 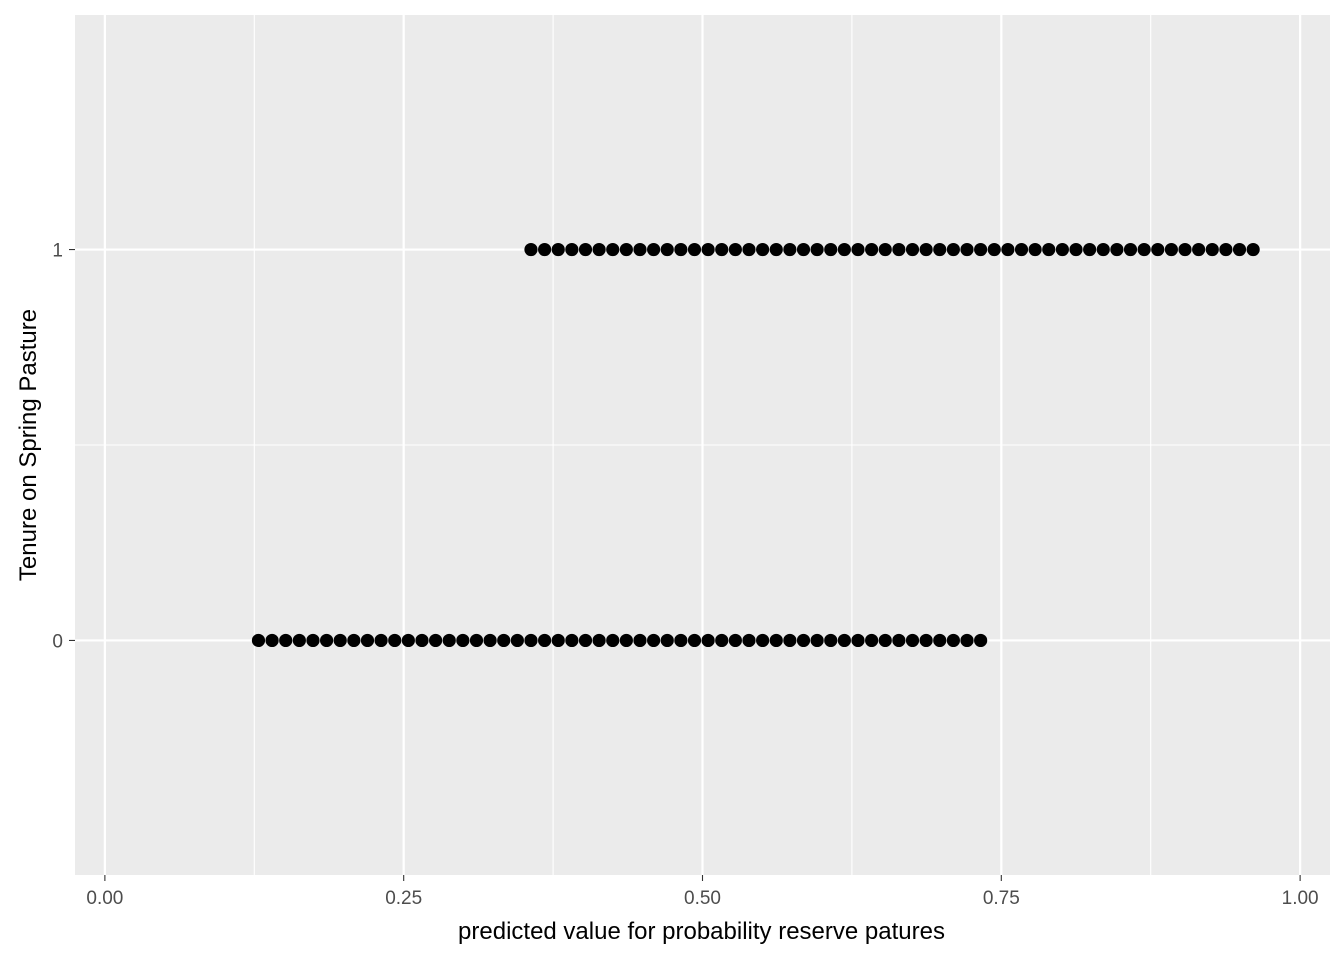 I want to click on y-tick-label: 0, so click(x=57, y=641).